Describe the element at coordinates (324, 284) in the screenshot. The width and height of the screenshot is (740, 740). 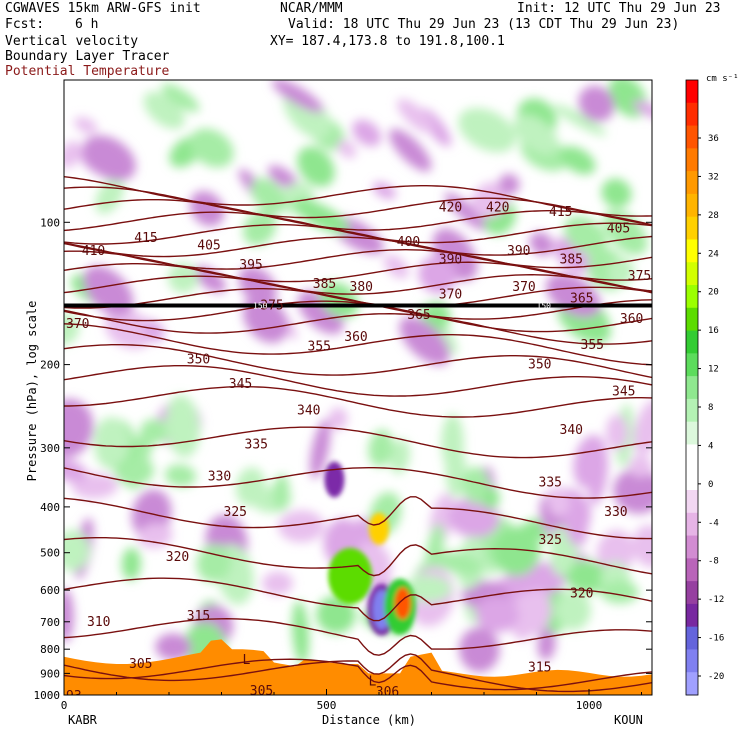
I see `theta-label: 385` at that location.